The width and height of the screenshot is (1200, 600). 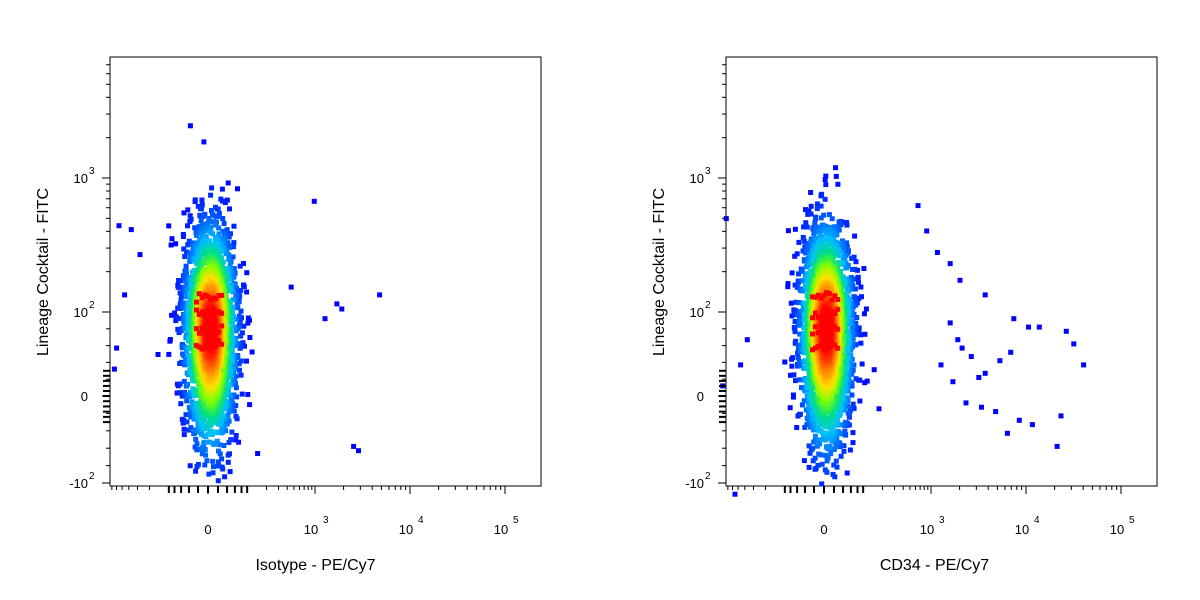 I want to click on density-core, so click(x=209, y=321).